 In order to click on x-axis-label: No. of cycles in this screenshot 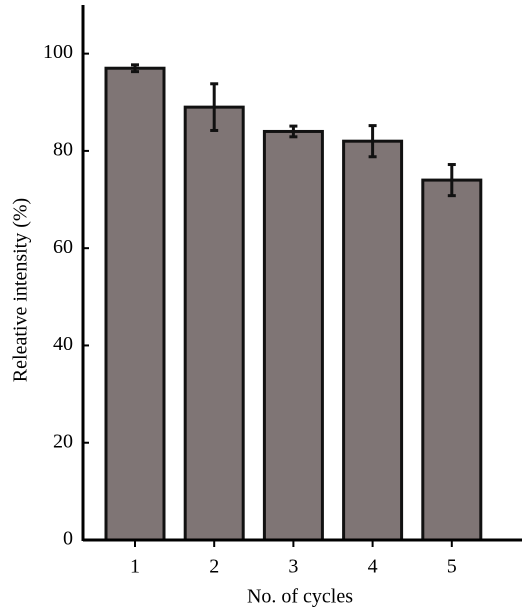, I will do `click(300, 597)`.